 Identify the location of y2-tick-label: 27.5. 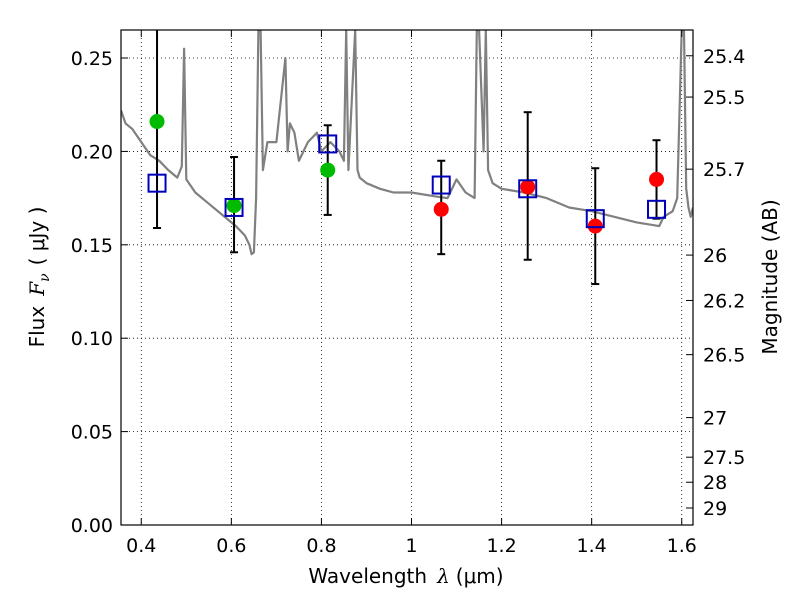
(724, 458).